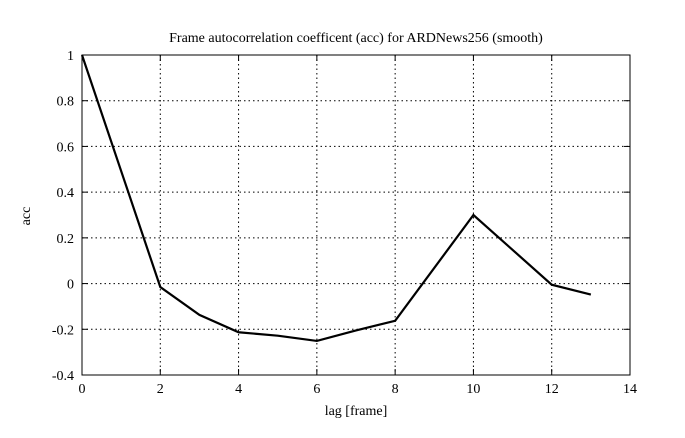  What do you see at coordinates (238, 389) in the screenshot?
I see `x-tick-label: 4` at bounding box center [238, 389].